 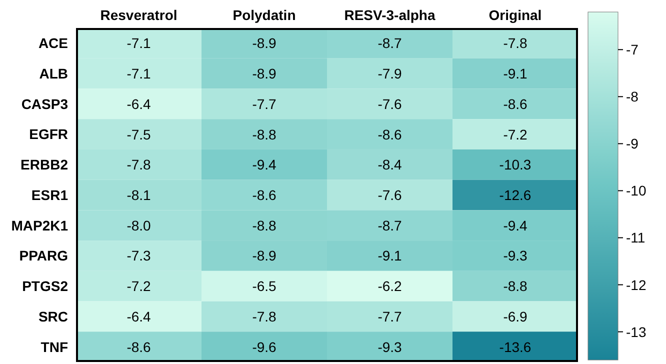 What do you see at coordinates (44, 104) in the screenshot?
I see `y-tick-label: CASP3` at bounding box center [44, 104].